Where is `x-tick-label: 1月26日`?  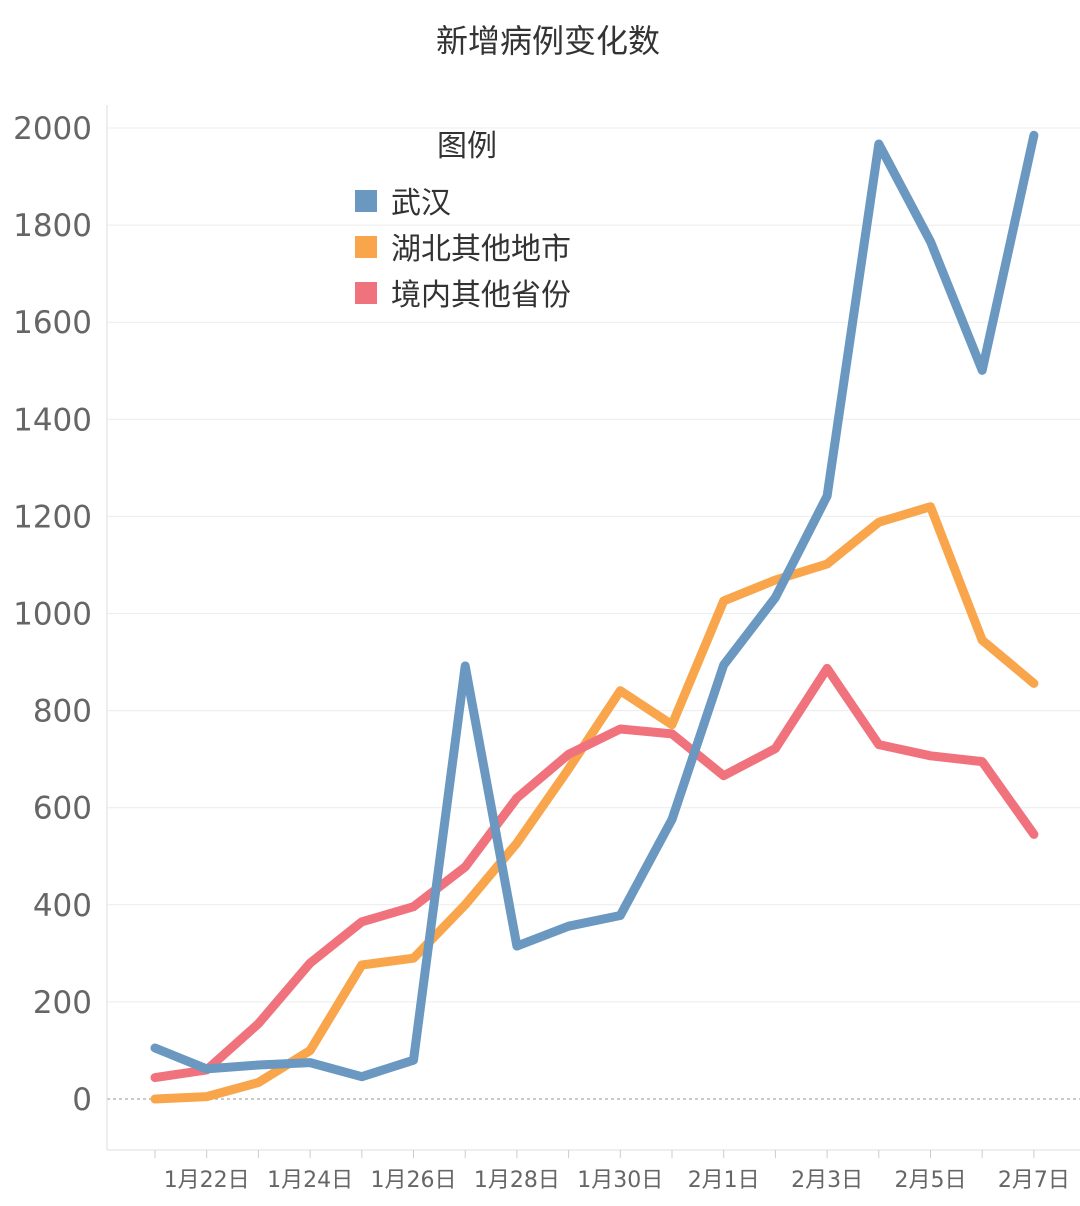 x-tick-label: 1月26日 is located at coordinates (414, 1180).